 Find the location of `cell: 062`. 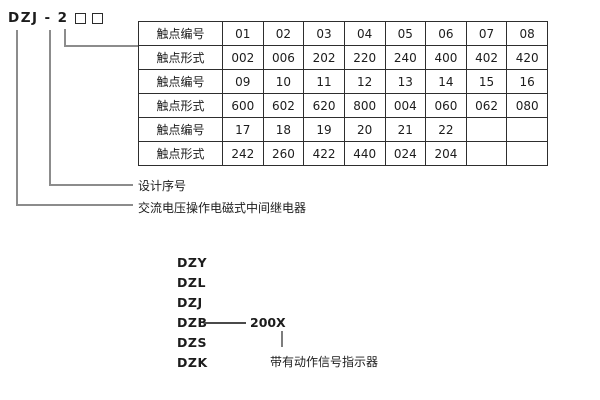

cell: 062 is located at coordinates (486, 105).